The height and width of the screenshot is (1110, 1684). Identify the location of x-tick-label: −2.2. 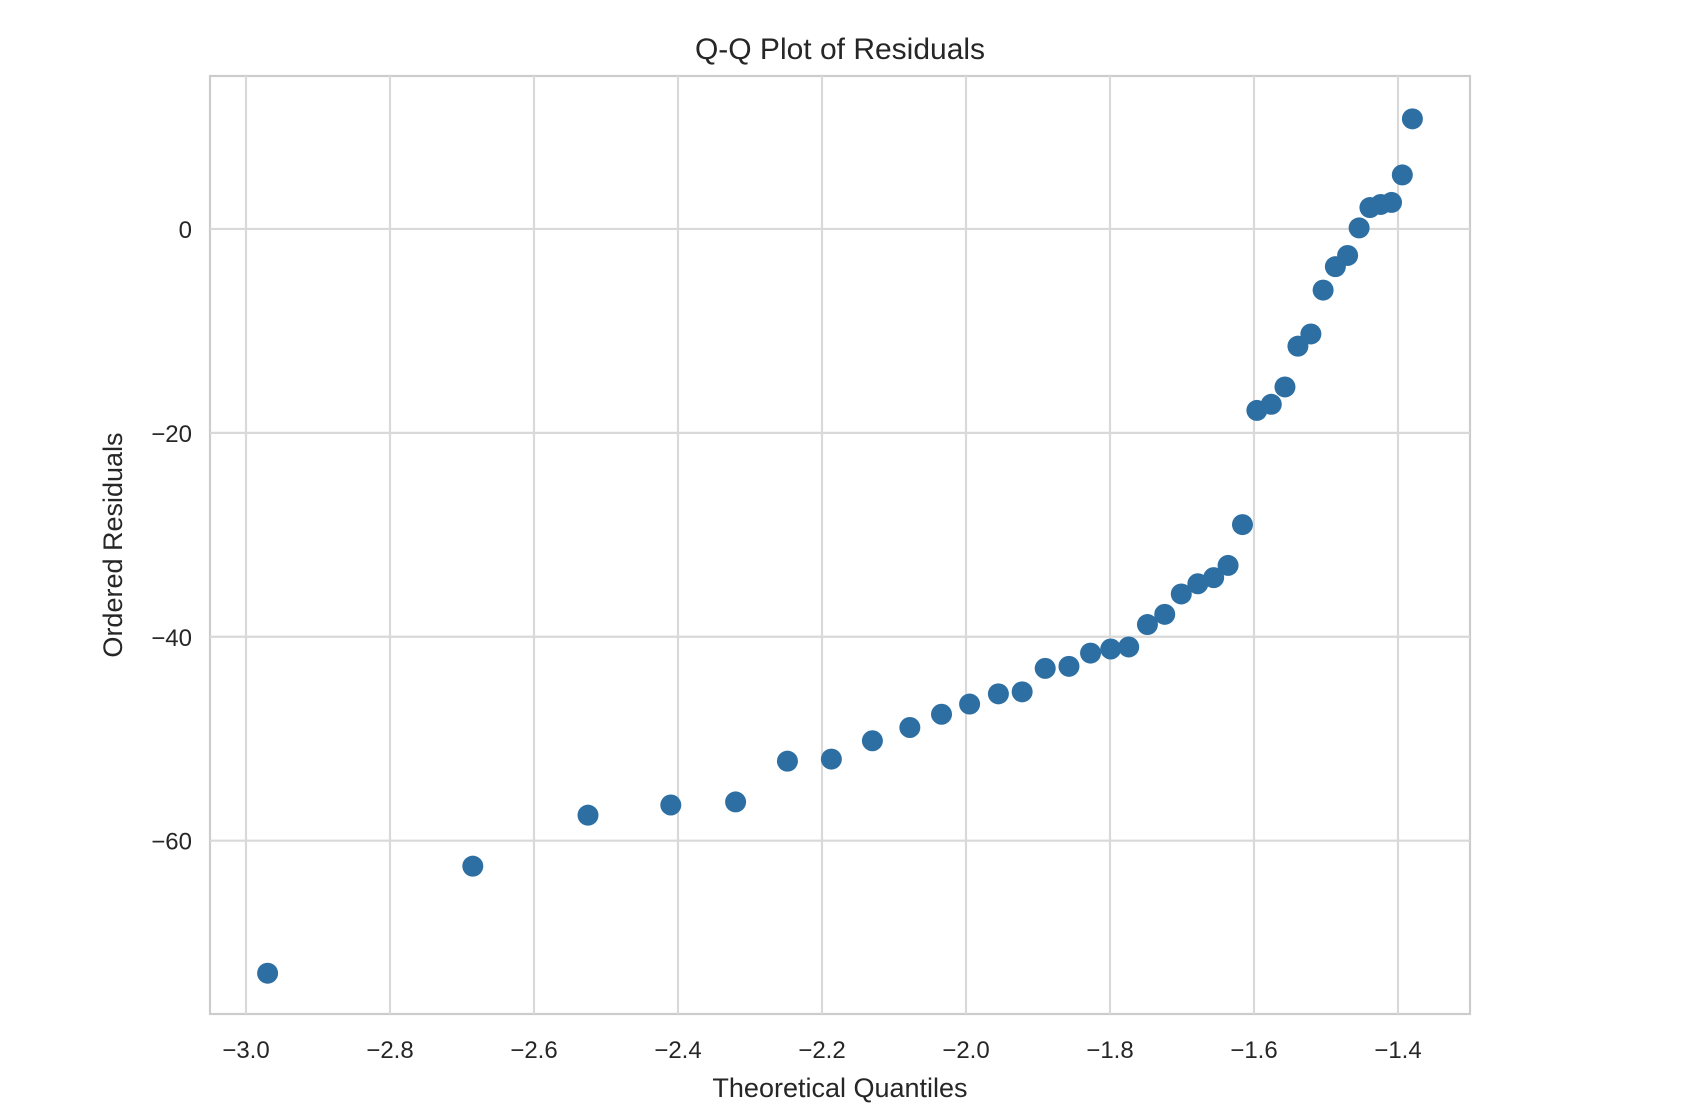
(821, 1050).